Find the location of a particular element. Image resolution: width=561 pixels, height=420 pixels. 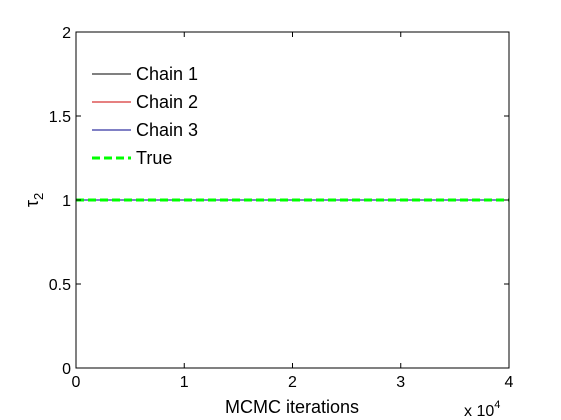

y-tick-label: 0 is located at coordinates (66, 369).